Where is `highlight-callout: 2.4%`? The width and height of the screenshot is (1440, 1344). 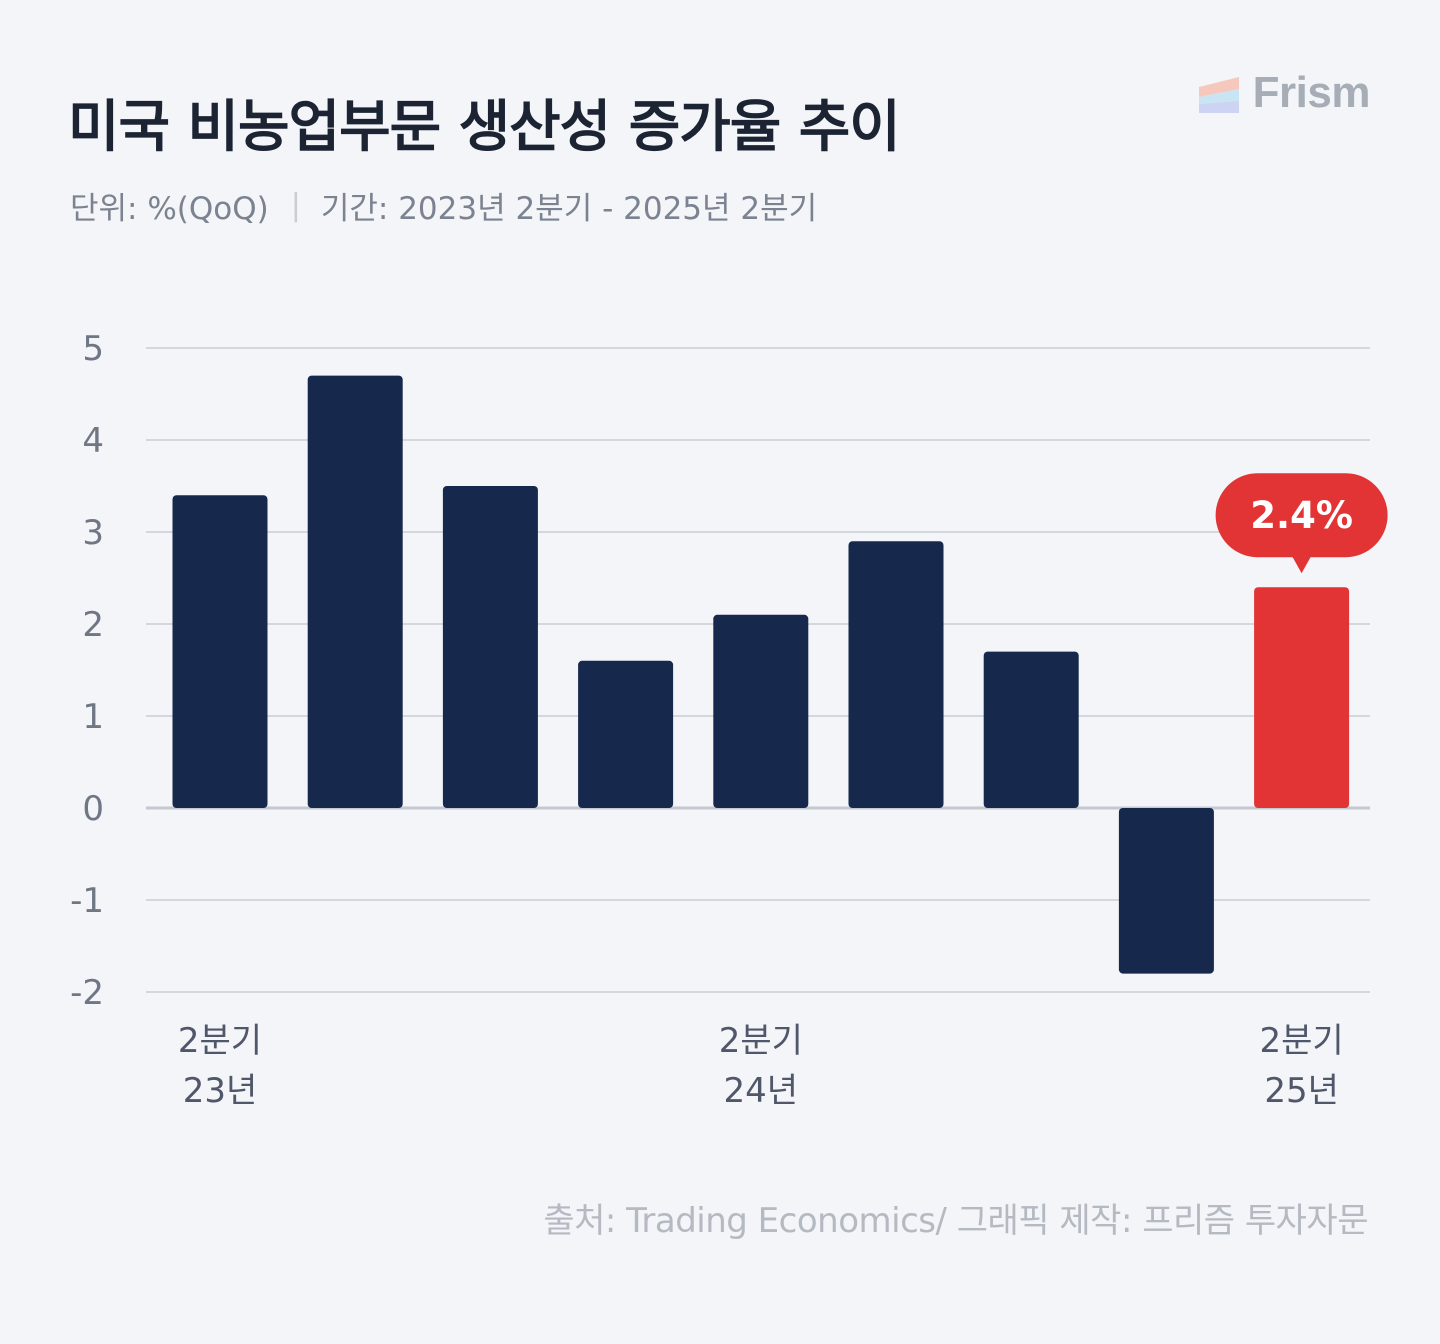
highlight-callout: 2.4% is located at coordinates (1301, 523).